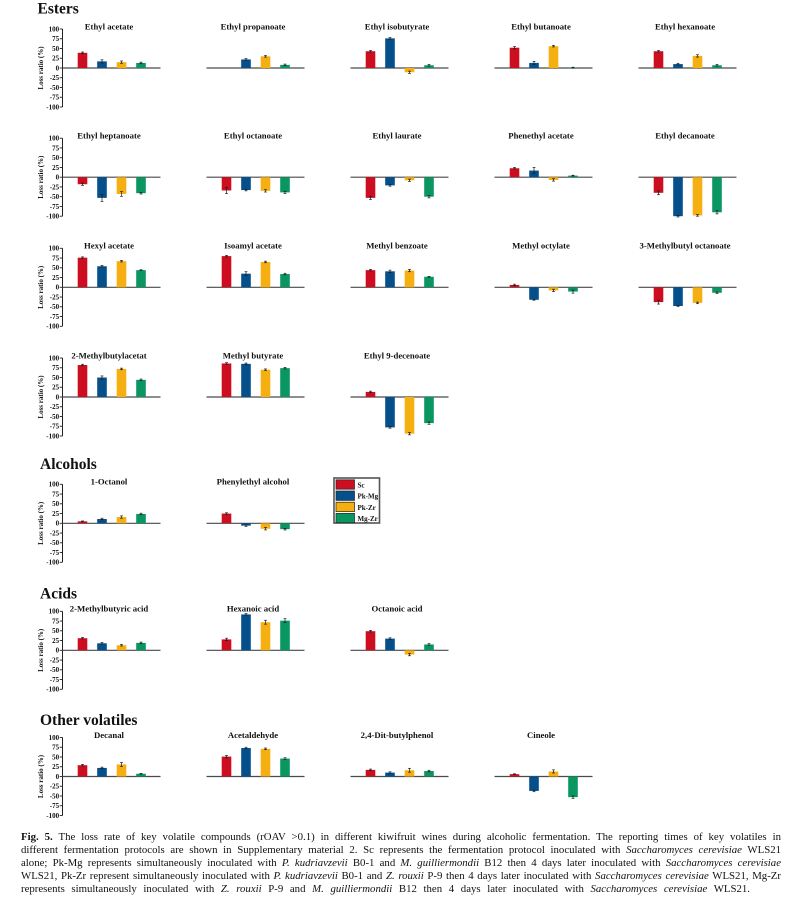 This screenshot has width=800, height=917. Describe the element at coordinates (541, 26) in the screenshot. I see `svg-text: Ethyl butanoate` at that location.